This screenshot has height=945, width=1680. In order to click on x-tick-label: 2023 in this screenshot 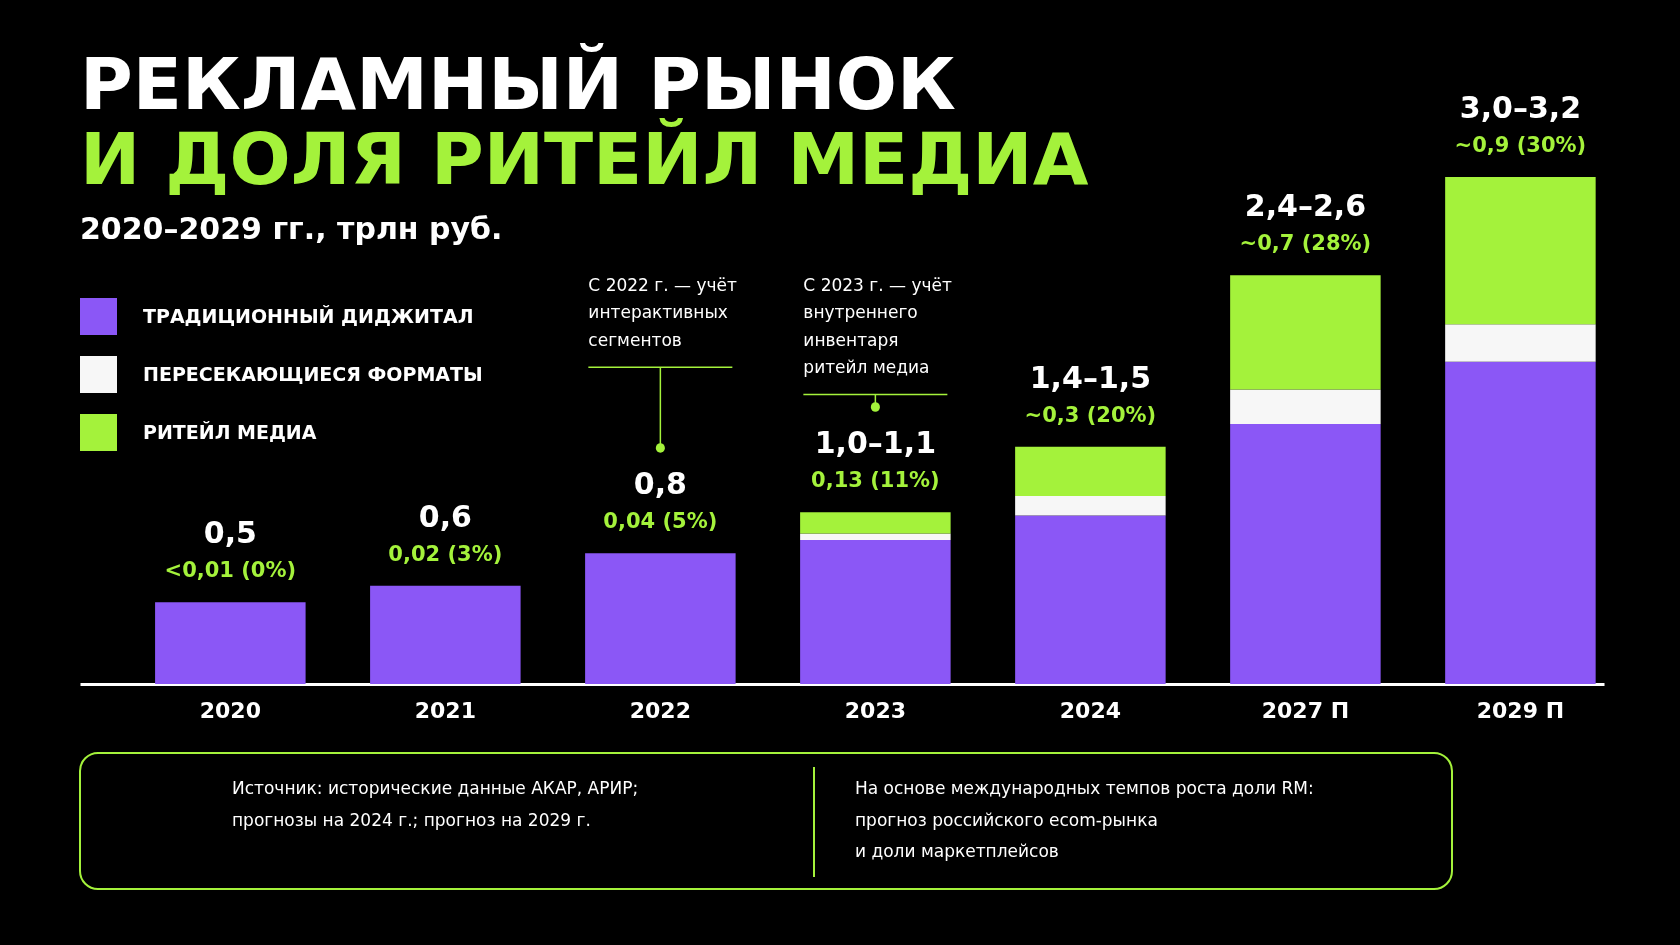, I will do `click(875, 710)`.